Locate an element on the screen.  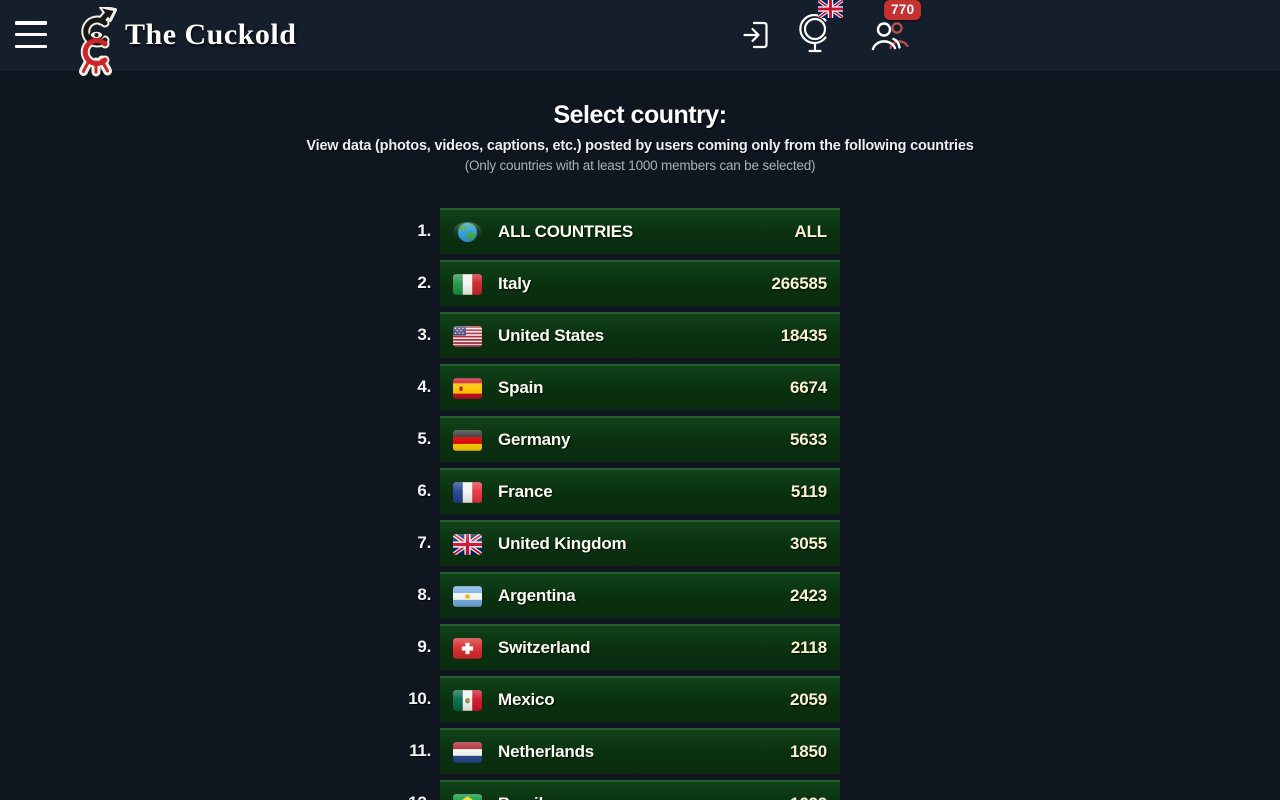
site-title: The Cuckold is located at coordinates (211, 34).